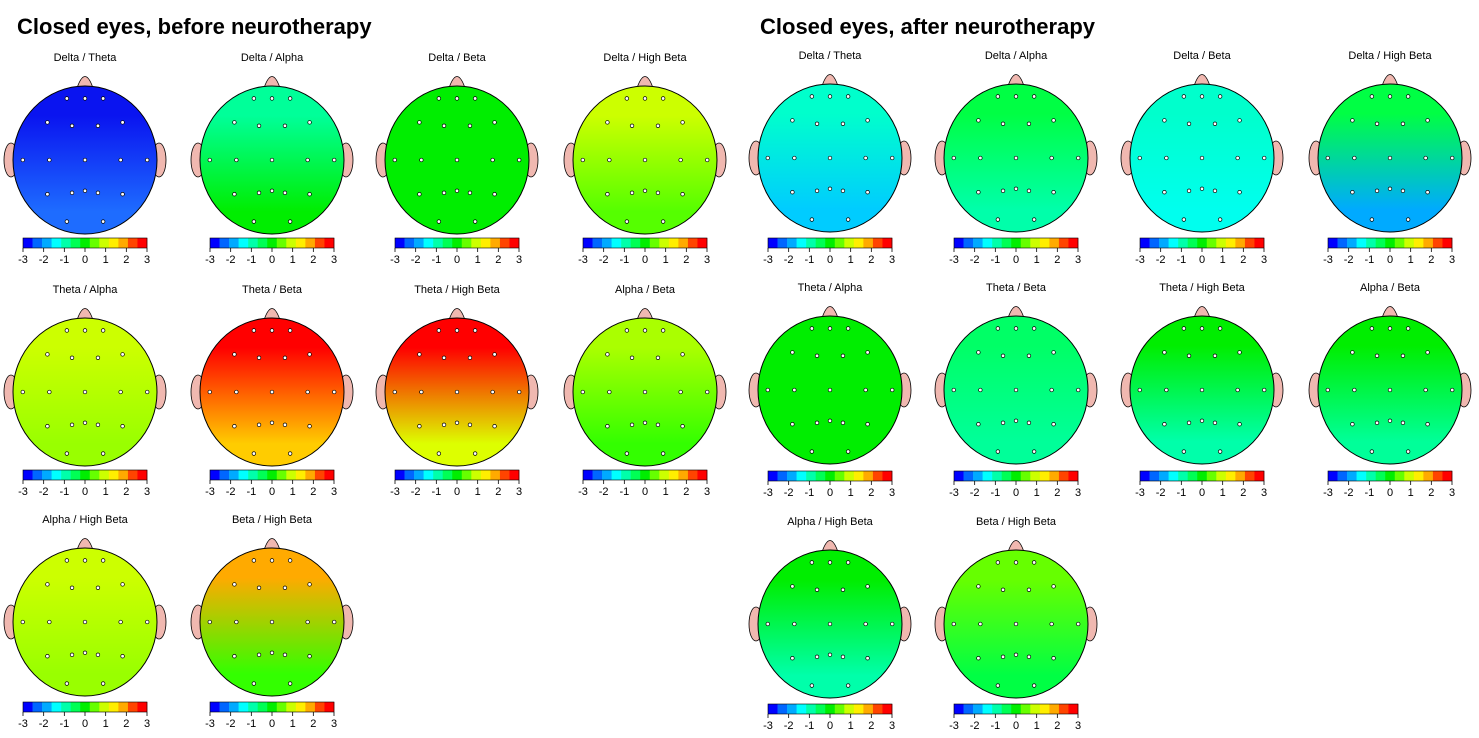 The width and height of the screenshot is (1479, 738). Describe the element at coordinates (1390, 288) in the screenshot. I see `map-label: Alpha / Beta` at that location.